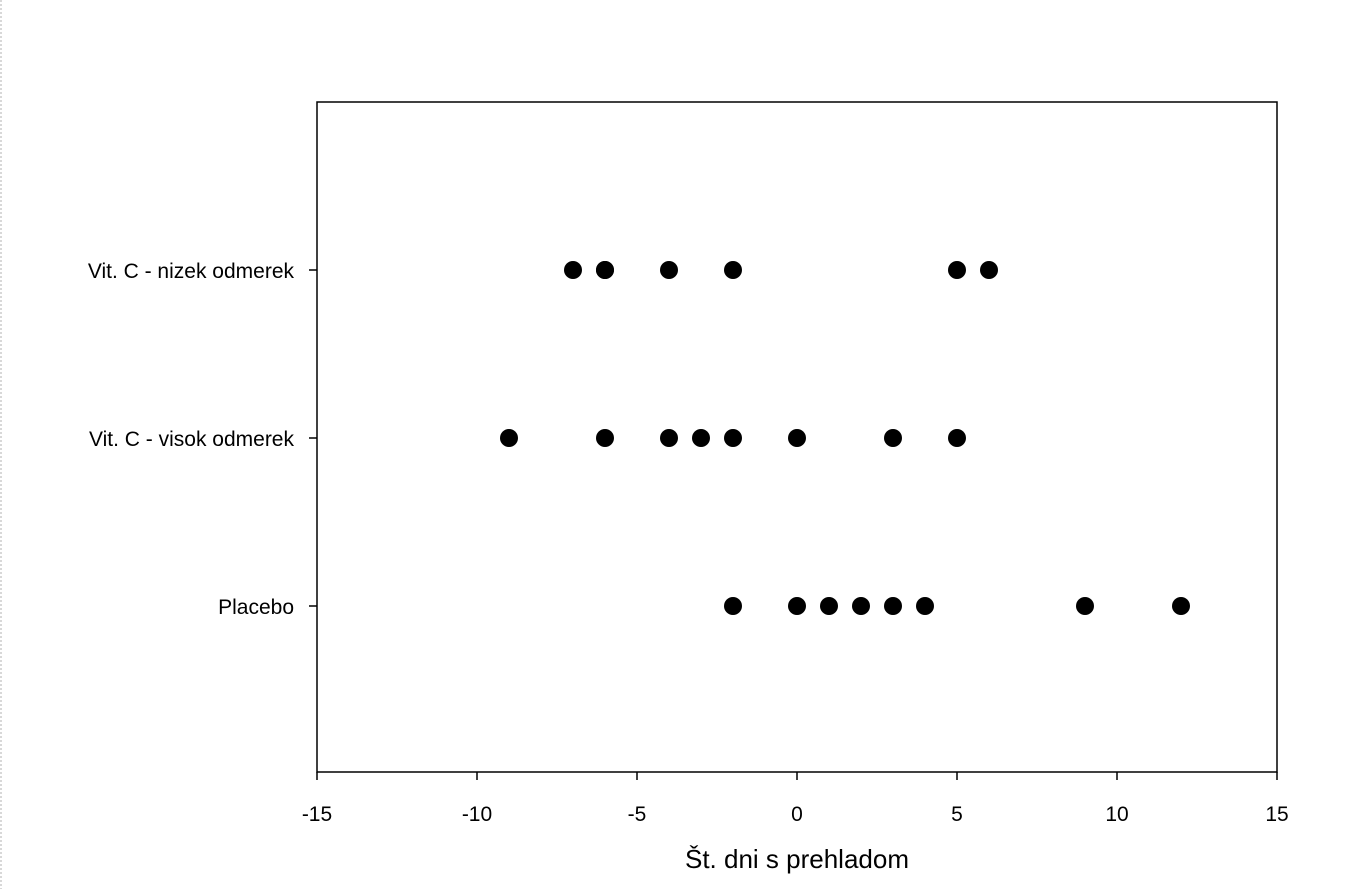 The width and height of the screenshot is (1364, 889). What do you see at coordinates (256, 607) in the screenshot?
I see `y-tick-label: Placebo` at bounding box center [256, 607].